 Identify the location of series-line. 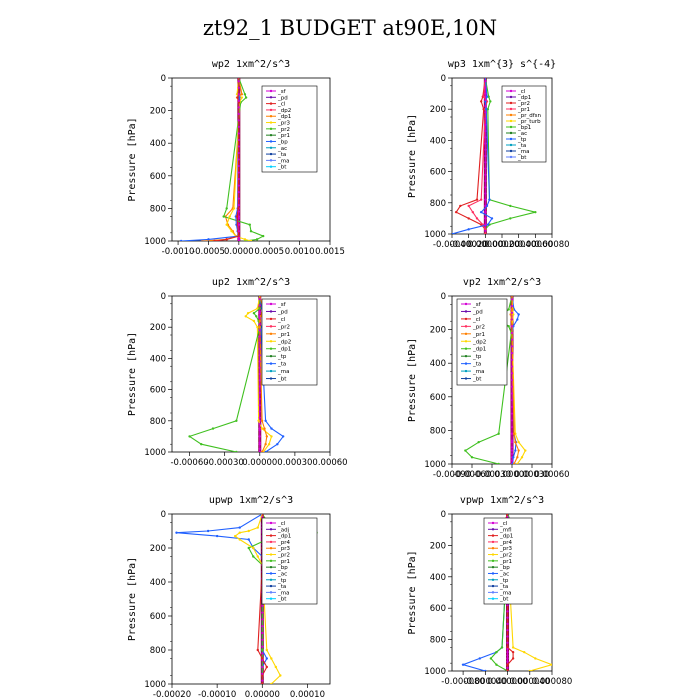
(257, 599).